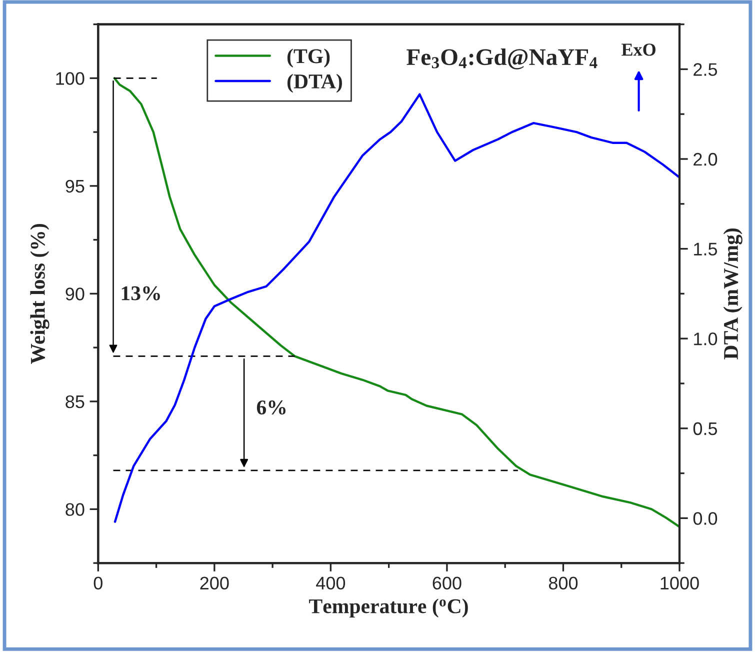 This screenshot has width=755, height=657. I want to click on y-tick-label: 80, so click(75, 509).